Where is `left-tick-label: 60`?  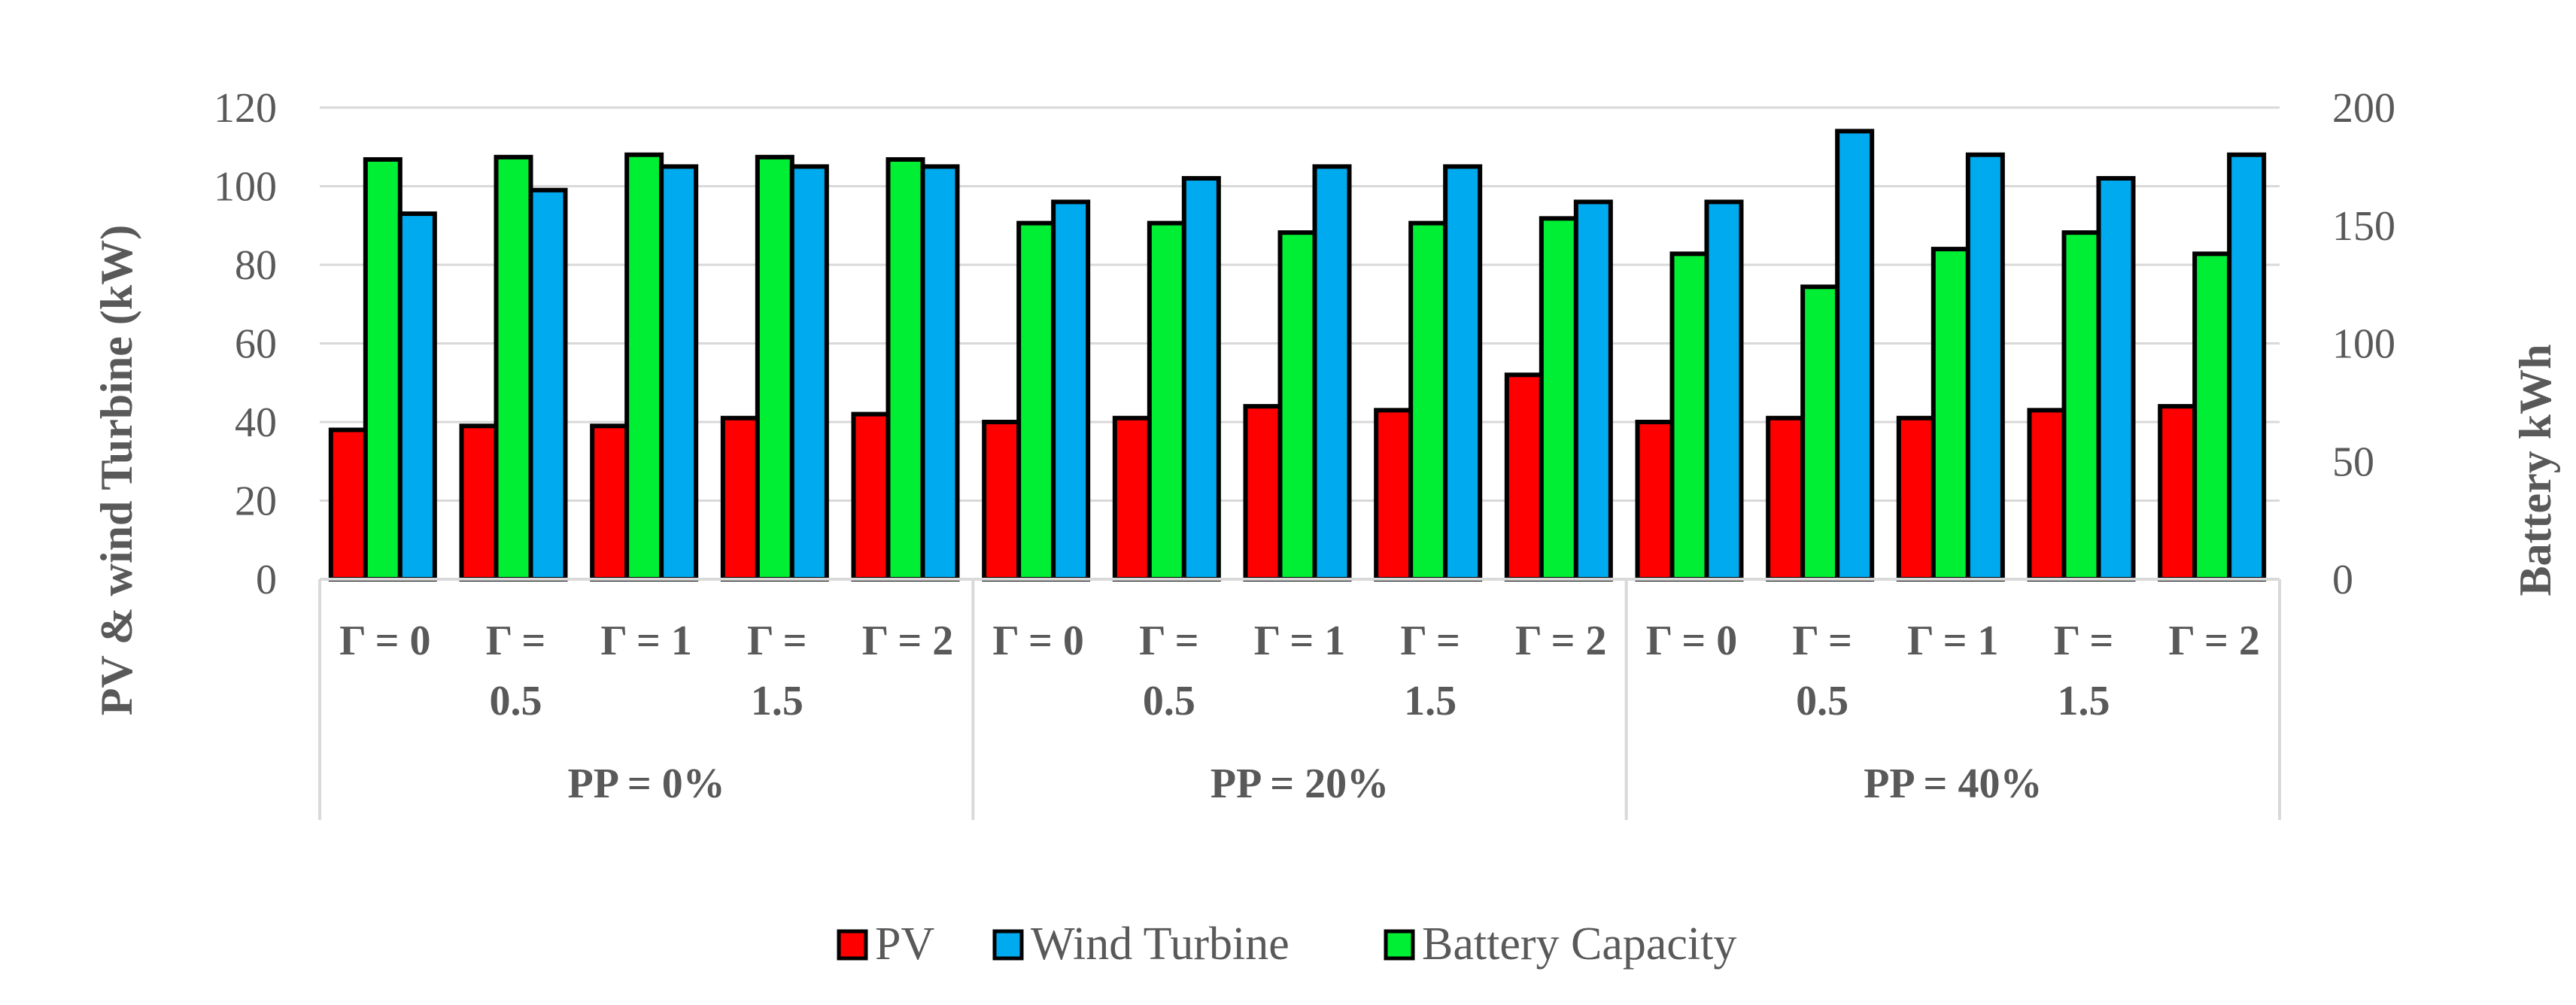 left-tick-label: 60 is located at coordinates (256, 344).